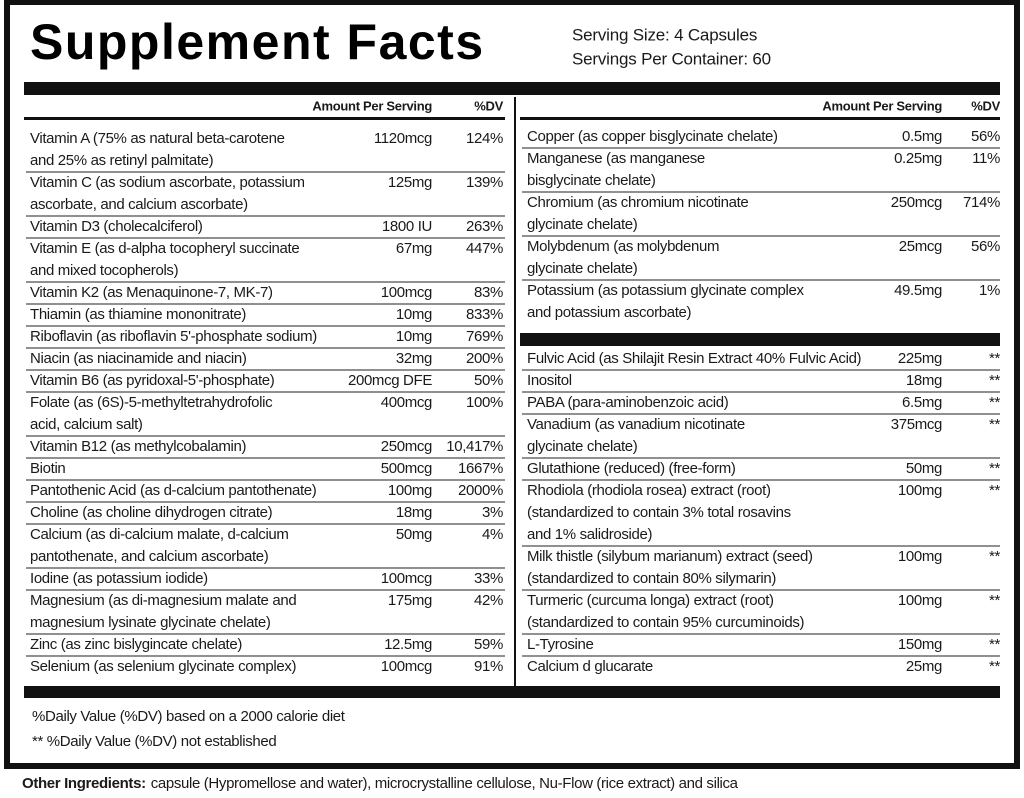 This screenshot has height=798, width=1024. I want to click on daily-value: 263%, so click(484, 226).